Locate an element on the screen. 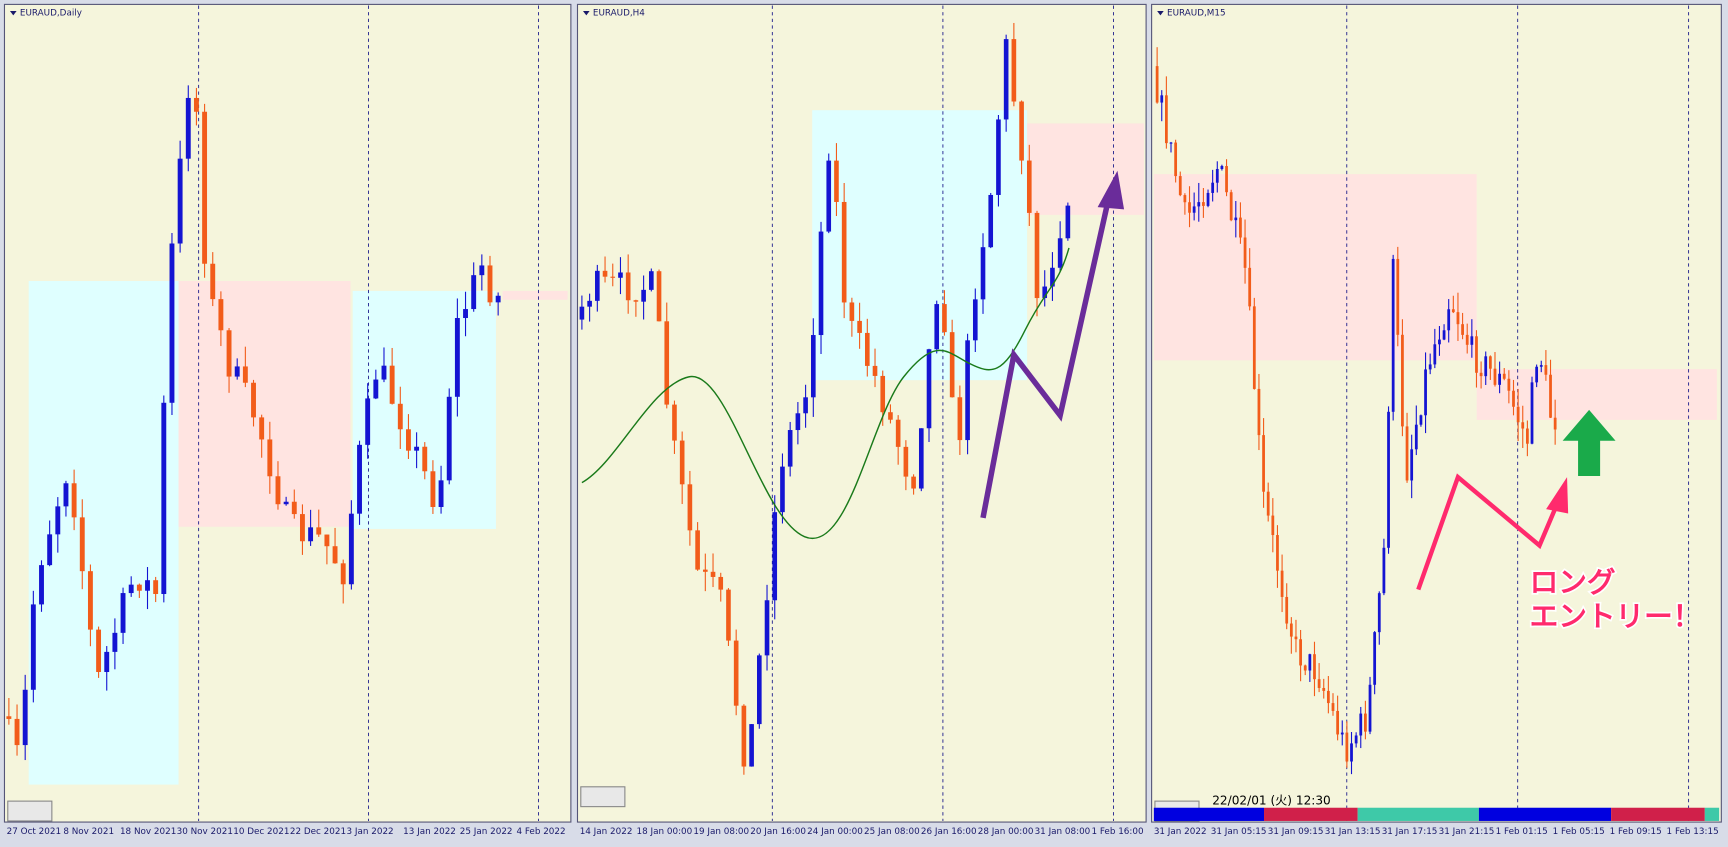 This screenshot has width=1728, height=847. x-axis-label: 1 Feb 05:15 is located at coordinates (1579, 832).